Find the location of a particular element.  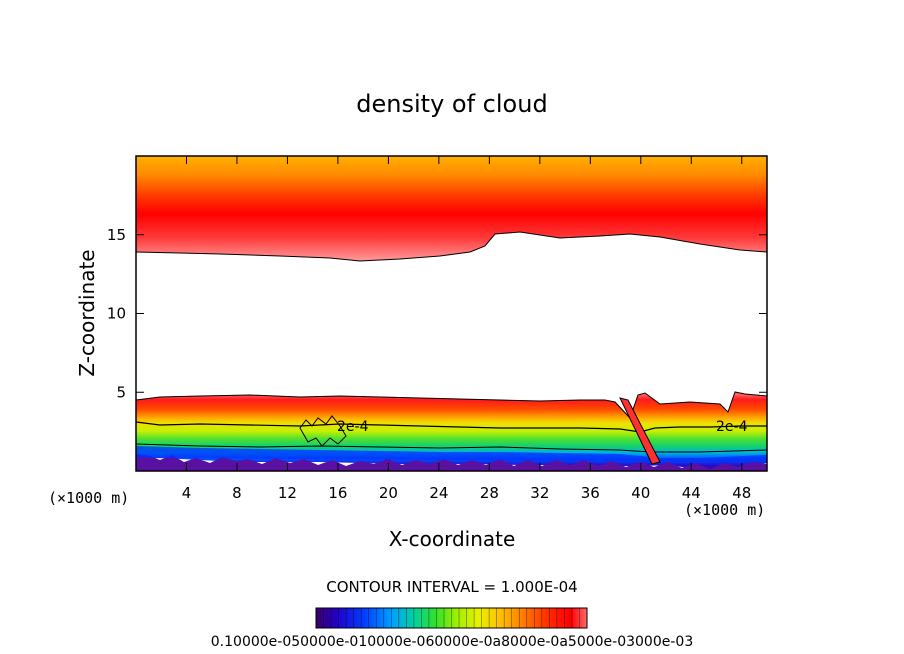

y-axis-title: Z-coordinate is located at coordinates (87, 312).